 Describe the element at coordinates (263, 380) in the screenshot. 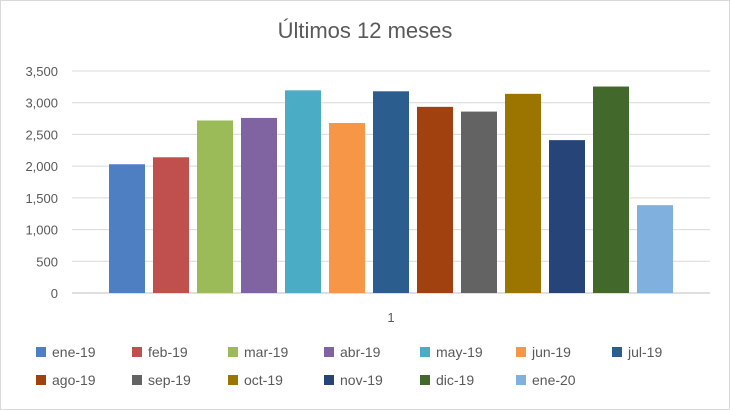

I see `legend-label: oct-19` at that location.